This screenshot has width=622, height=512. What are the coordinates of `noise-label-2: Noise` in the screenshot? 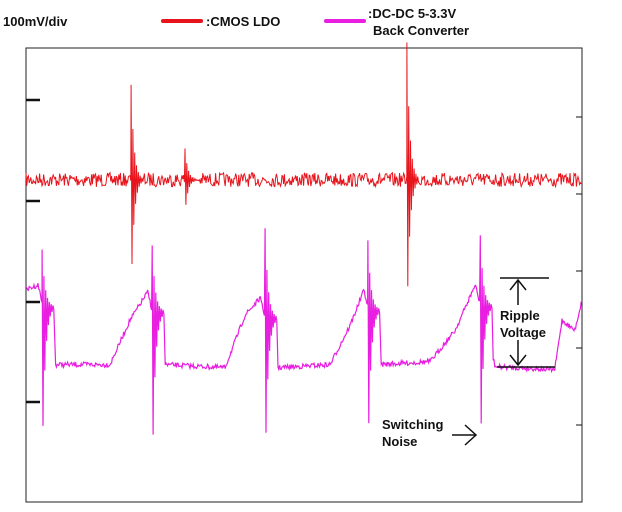 It's located at (399, 441).